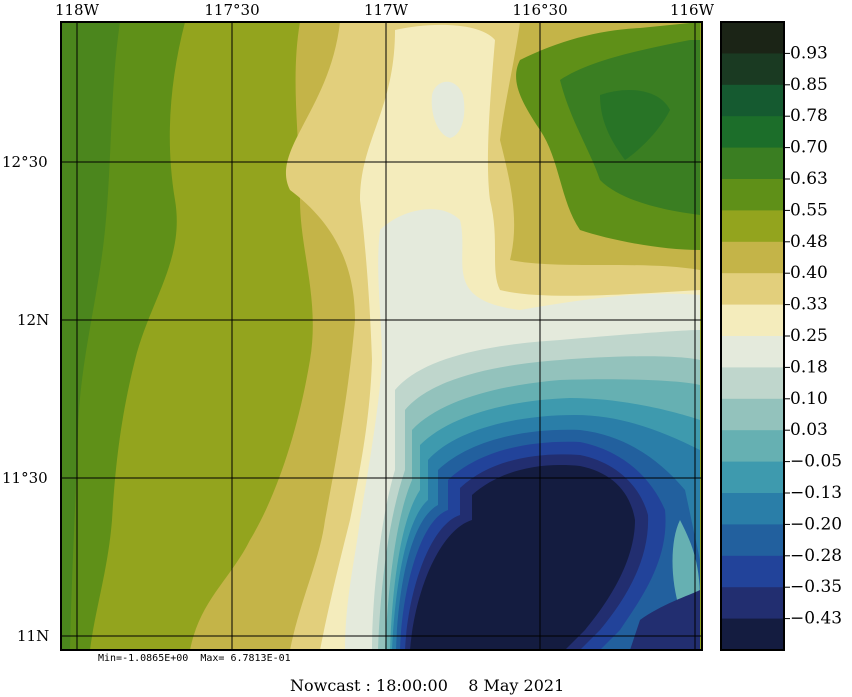 Image resolution: width=852 pixels, height=697 pixels. I want to click on colorbar-label: −0.43, so click(816, 619).